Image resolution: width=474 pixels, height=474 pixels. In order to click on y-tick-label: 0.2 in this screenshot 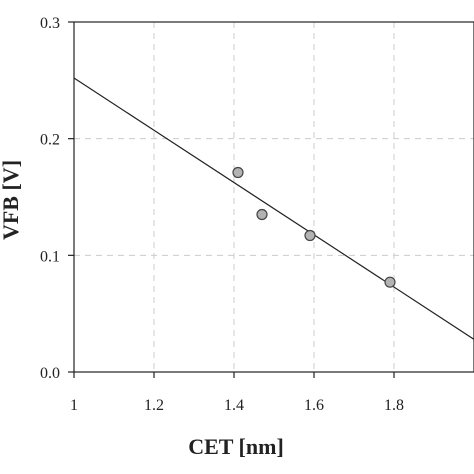, I will do `click(50, 140)`.